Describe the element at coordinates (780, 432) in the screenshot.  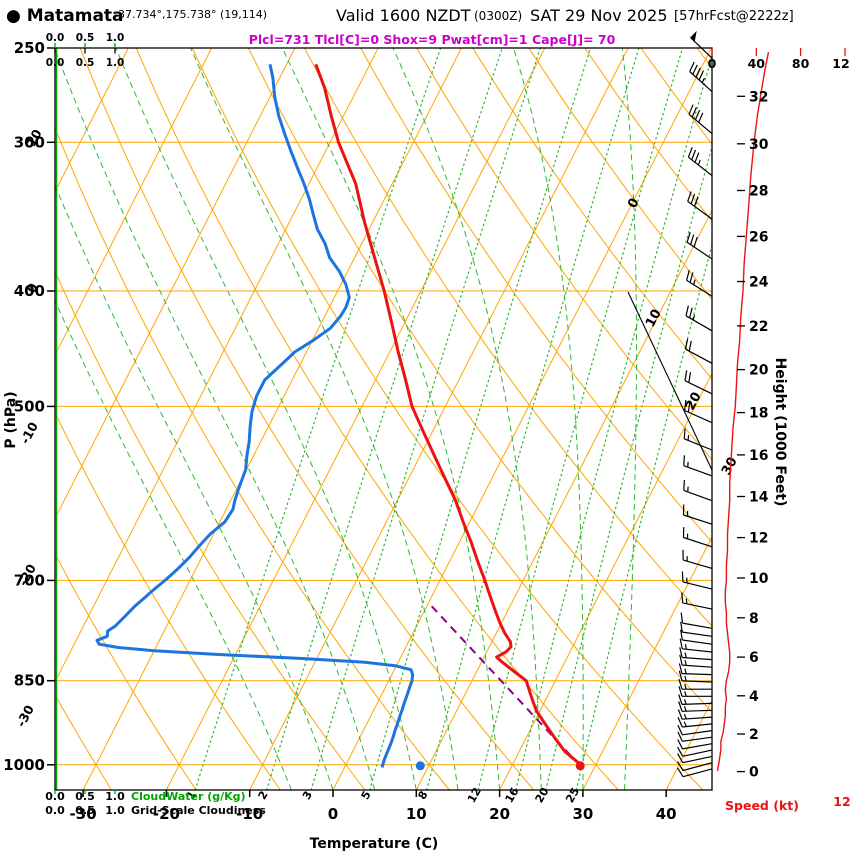
I see `height-axis-title: Height (1000 Feet)` at that location.